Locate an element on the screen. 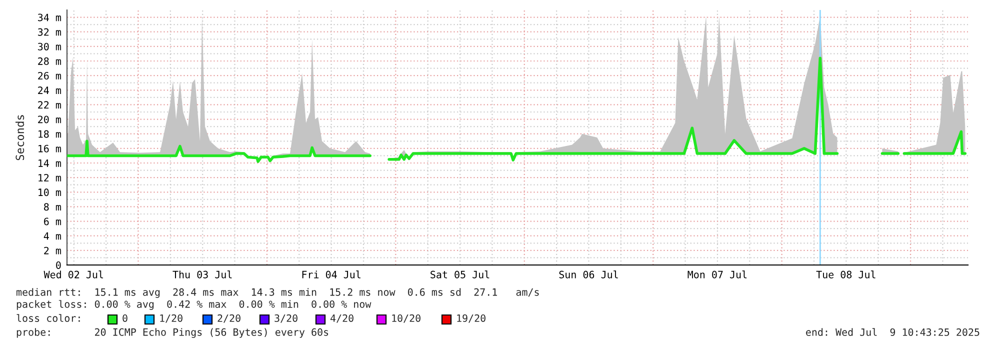  x-tick-label: Fri 04 Jul is located at coordinates (331, 274).